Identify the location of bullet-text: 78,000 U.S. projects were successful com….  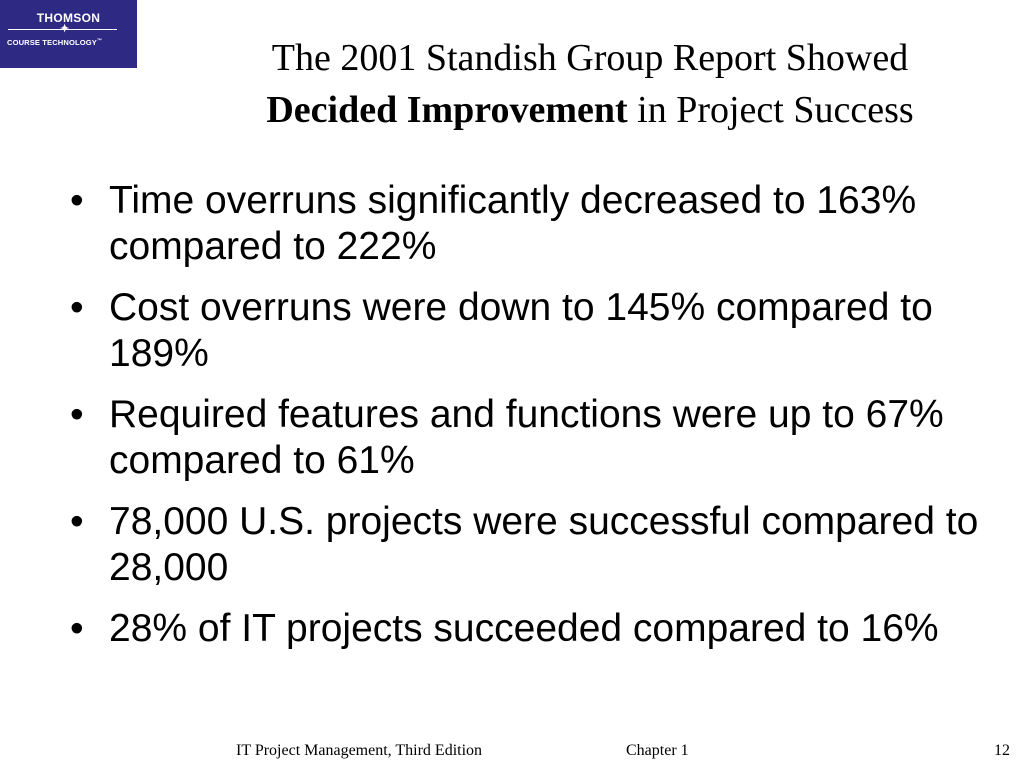
(544, 544).